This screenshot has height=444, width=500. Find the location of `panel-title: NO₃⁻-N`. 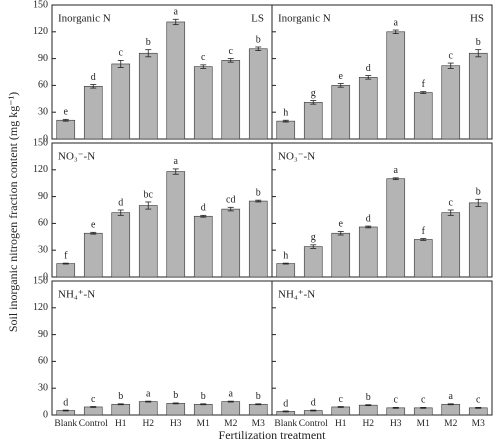

panel-title: NO₃⁻-N is located at coordinates (296, 157).